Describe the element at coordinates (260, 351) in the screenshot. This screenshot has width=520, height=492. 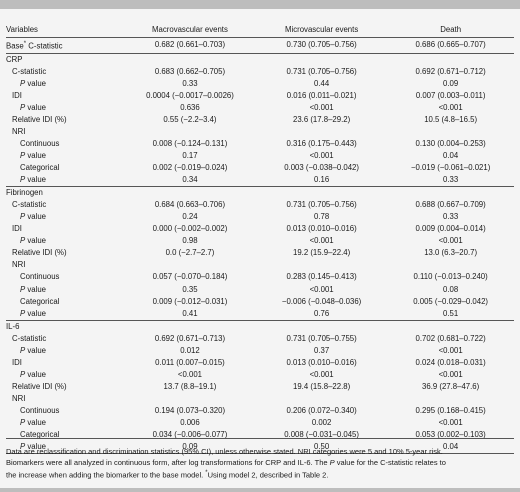
I see `table-row: P value 0.012 0.37 <0.001` at that location.